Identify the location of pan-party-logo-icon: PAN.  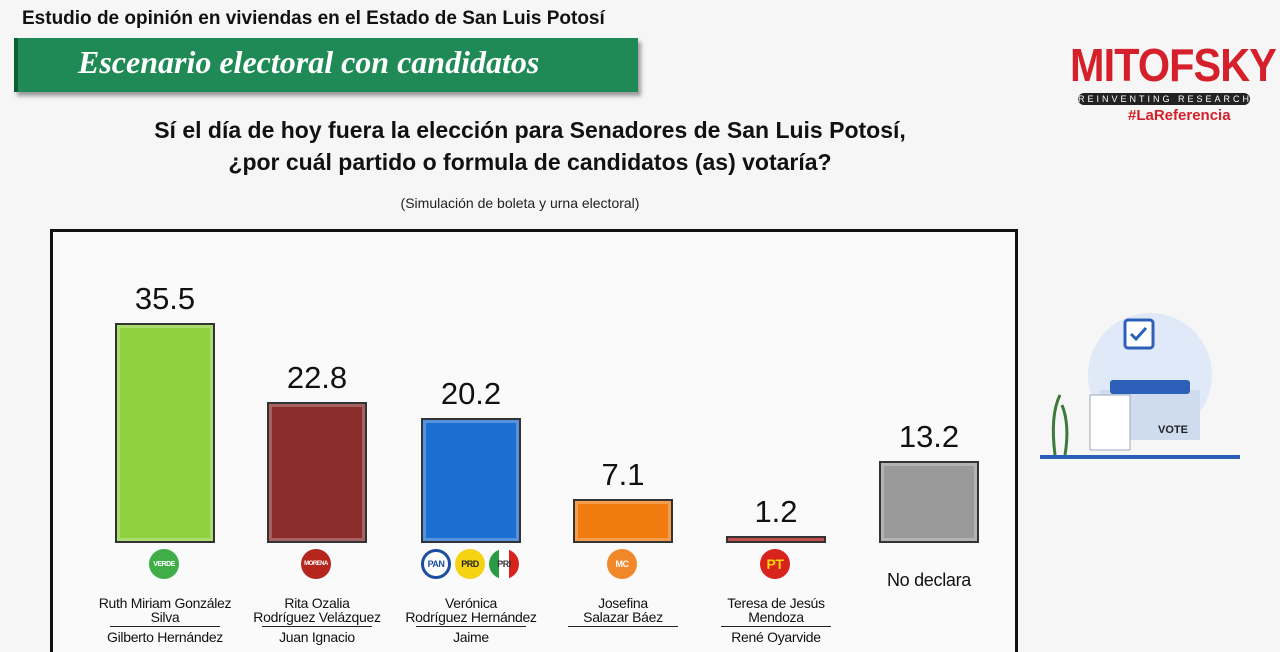
(436, 564).